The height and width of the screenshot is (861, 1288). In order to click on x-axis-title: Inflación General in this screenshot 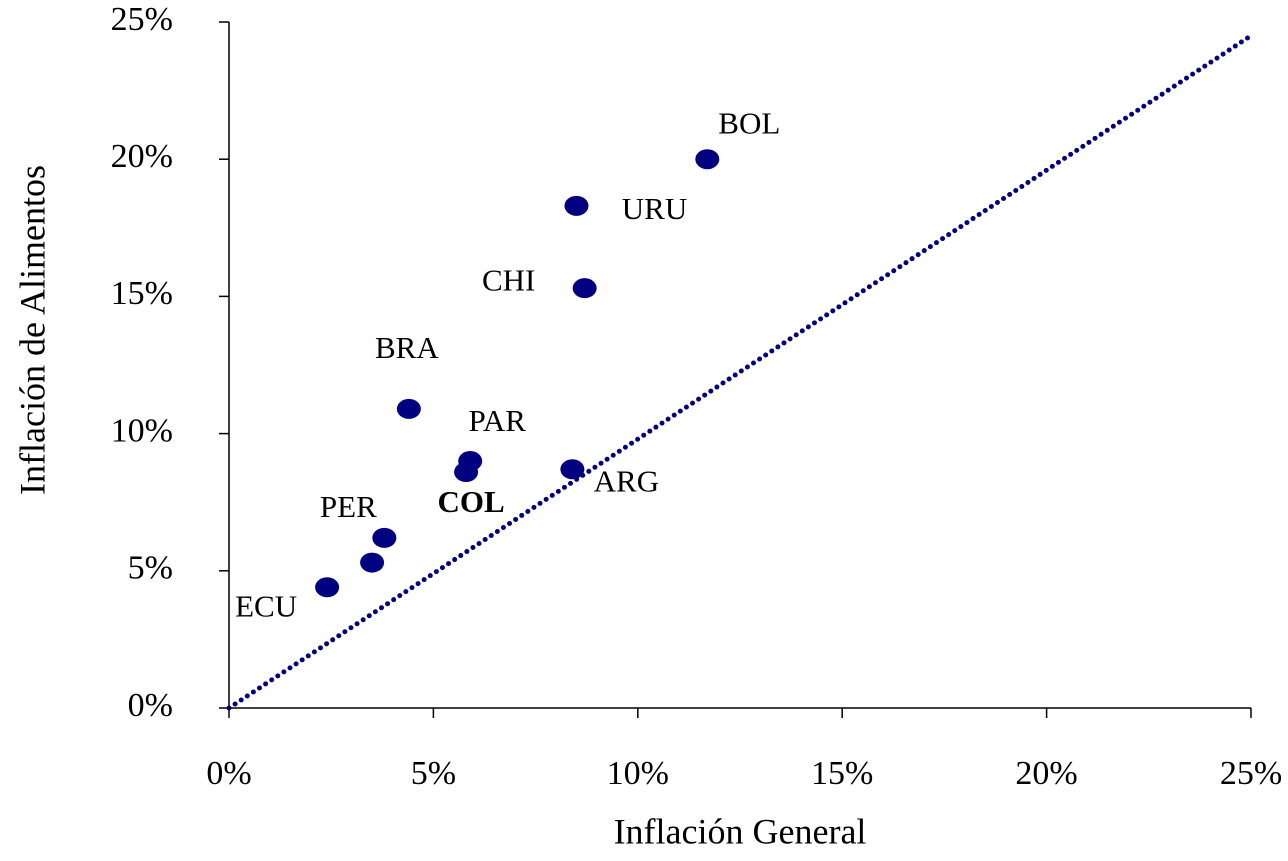, I will do `click(740, 831)`.